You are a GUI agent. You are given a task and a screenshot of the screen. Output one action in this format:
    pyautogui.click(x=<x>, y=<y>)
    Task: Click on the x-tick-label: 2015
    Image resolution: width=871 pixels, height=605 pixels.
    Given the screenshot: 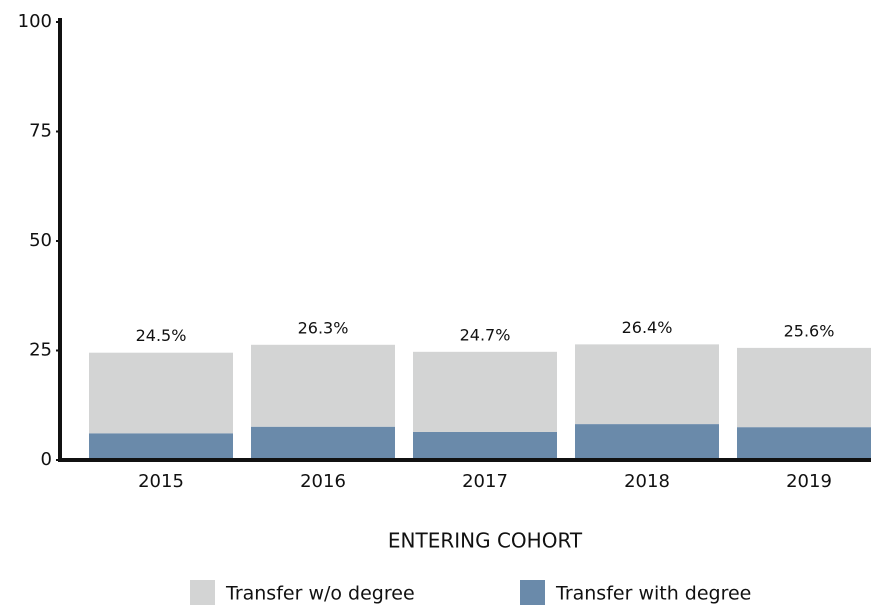 What is the action you would take?
    pyautogui.click(x=161, y=481)
    